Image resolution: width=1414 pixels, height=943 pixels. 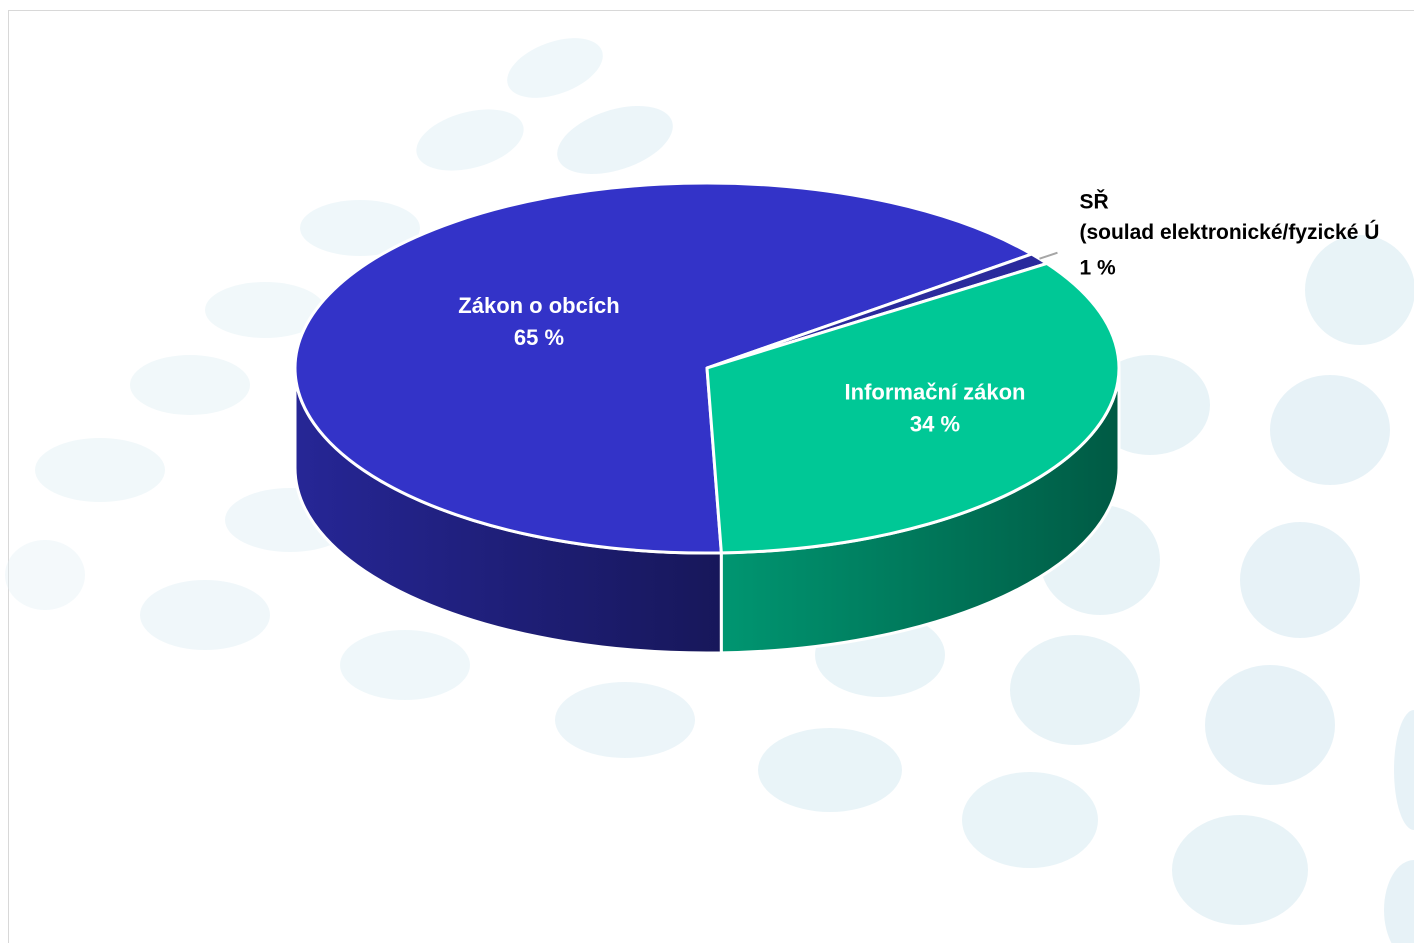 I want to click on leader-line, so click(x=1048, y=255).